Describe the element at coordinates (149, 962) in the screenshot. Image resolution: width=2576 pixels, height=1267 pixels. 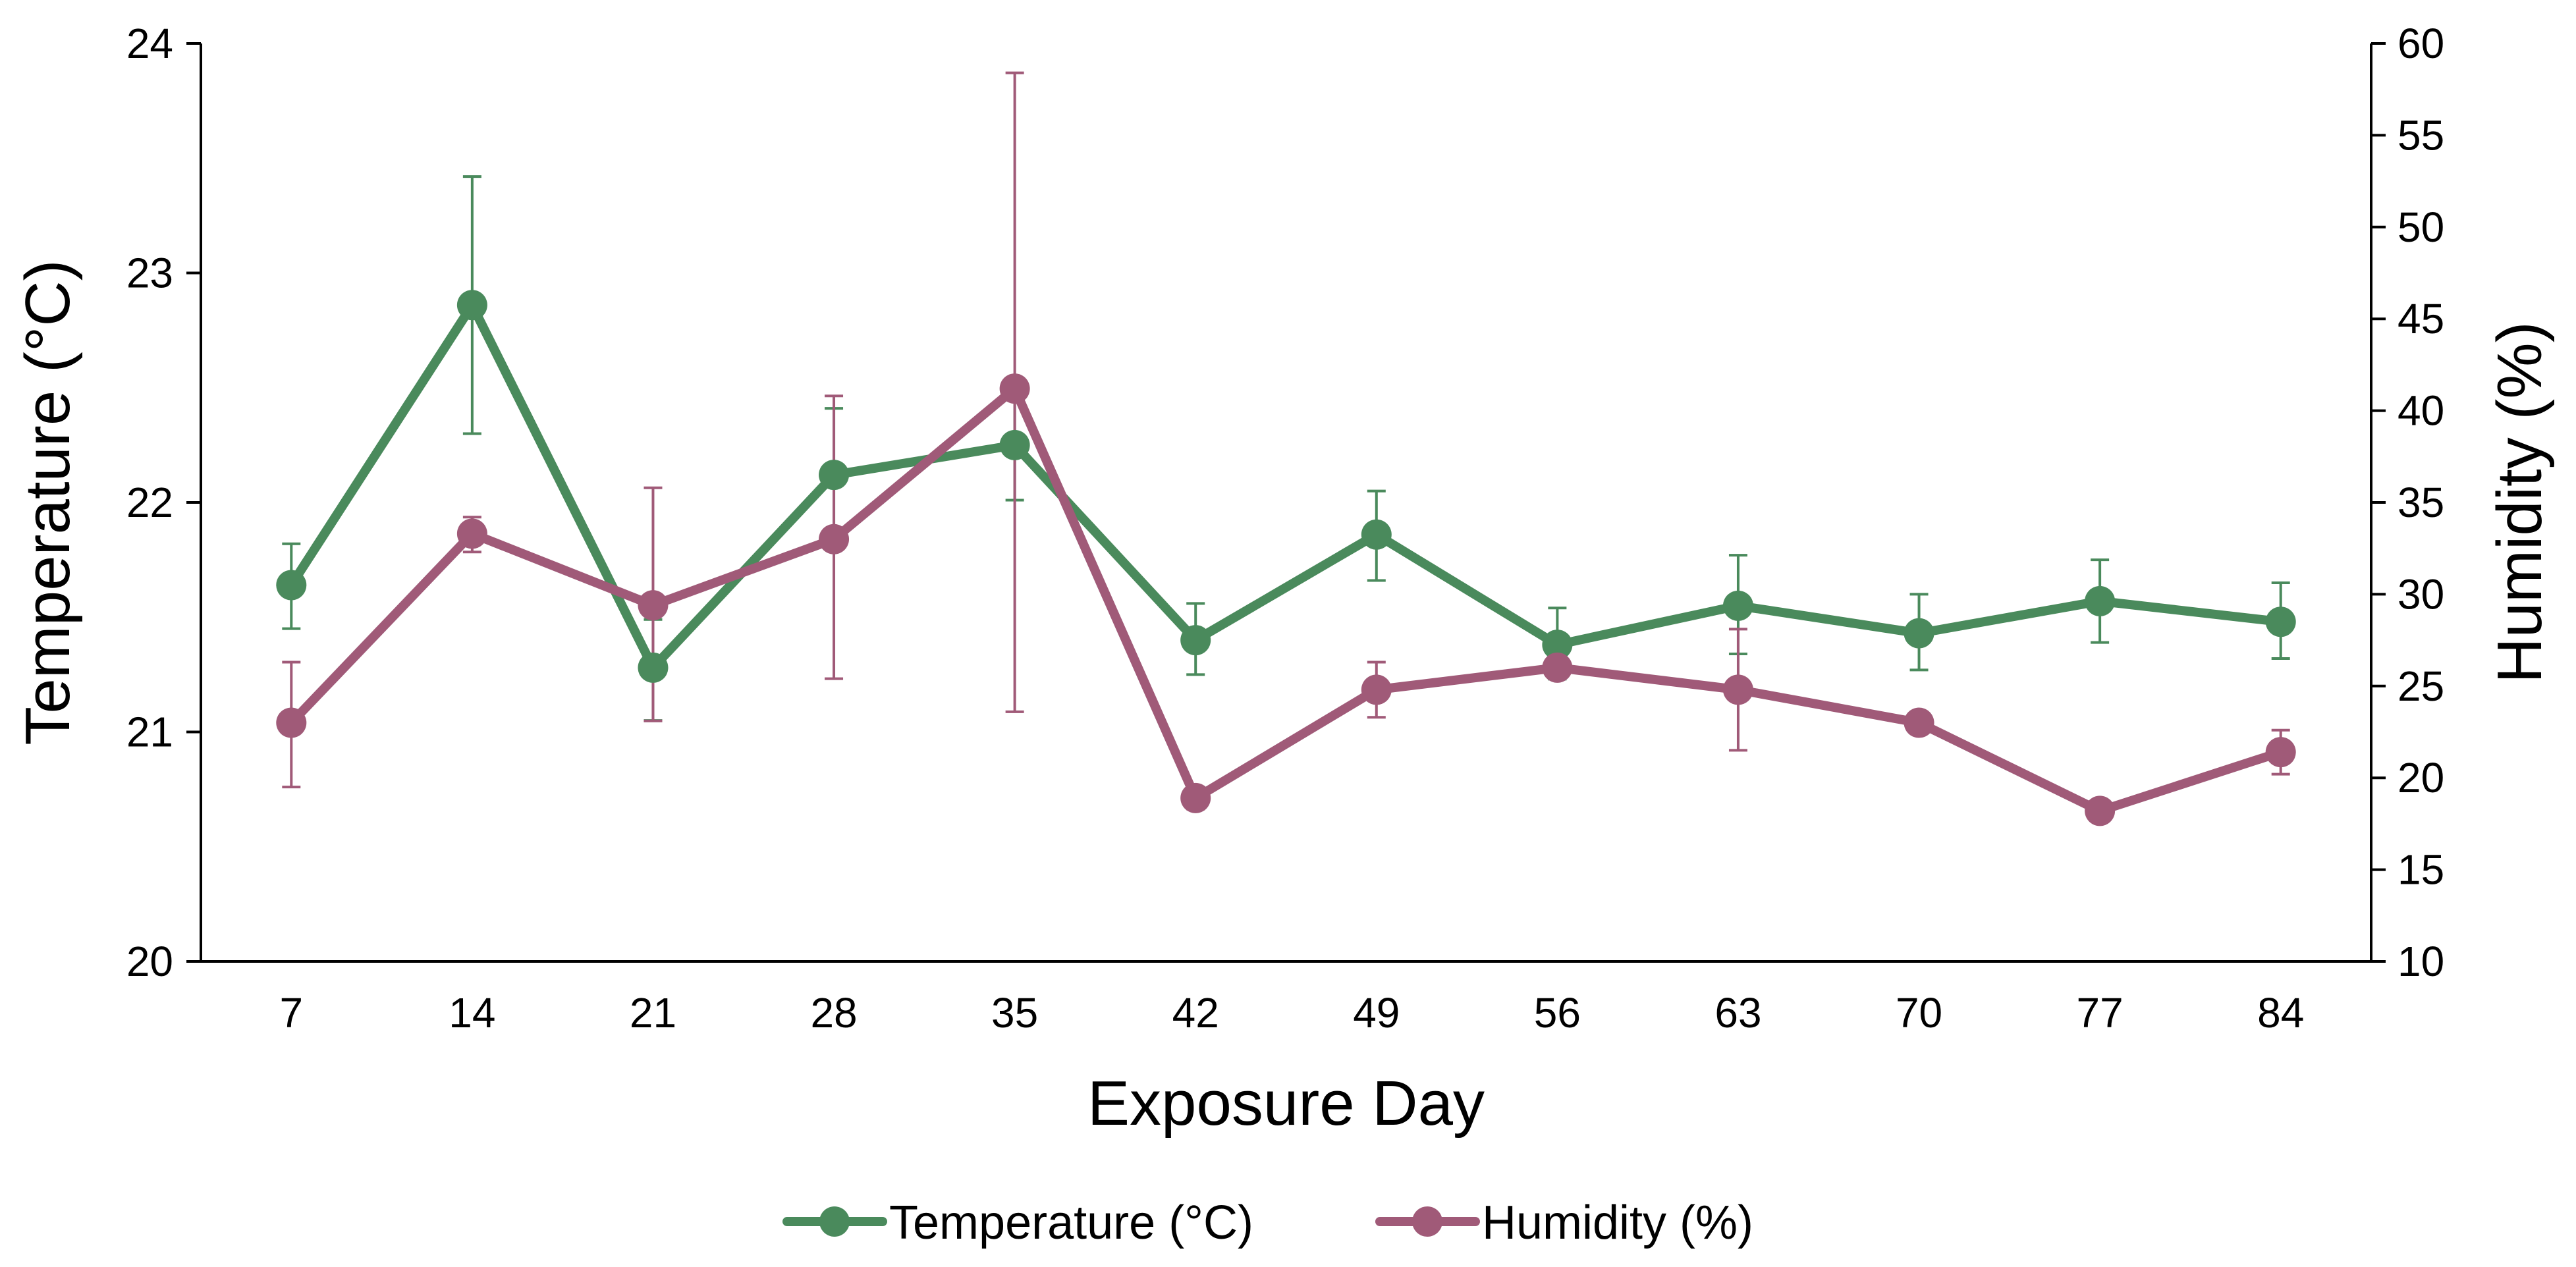
I see `y-tick-label: 20` at that location.